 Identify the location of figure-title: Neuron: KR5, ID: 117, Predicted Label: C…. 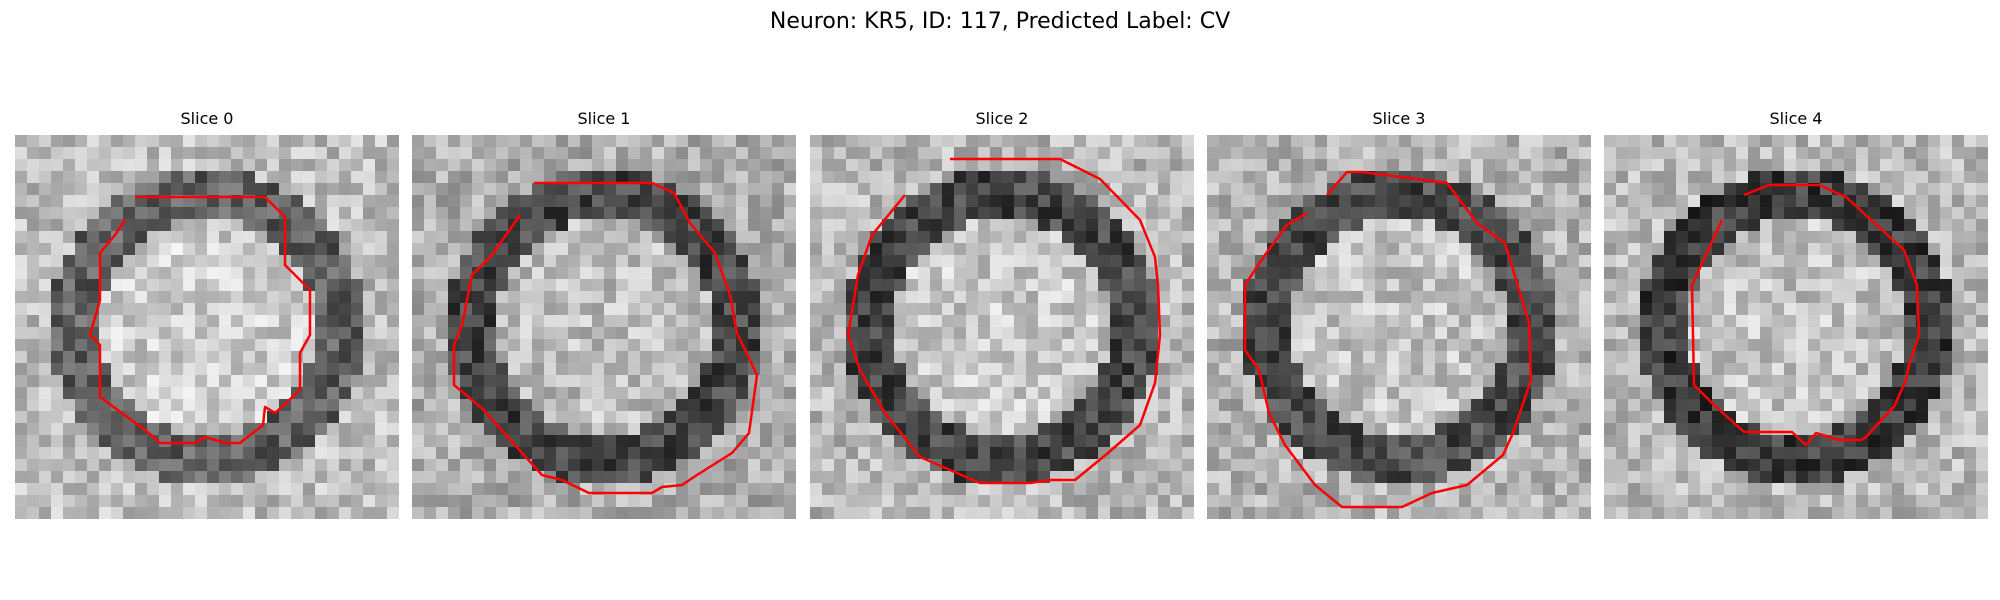
(1000, 21).